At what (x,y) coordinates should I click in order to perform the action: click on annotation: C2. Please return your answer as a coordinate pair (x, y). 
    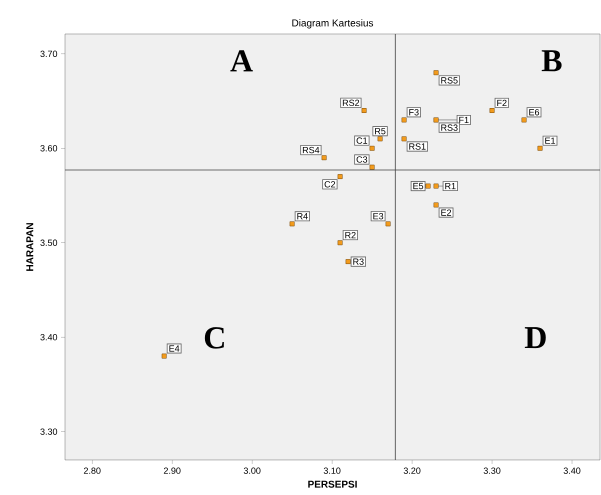
    Looking at the image, I should click on (330, 184).